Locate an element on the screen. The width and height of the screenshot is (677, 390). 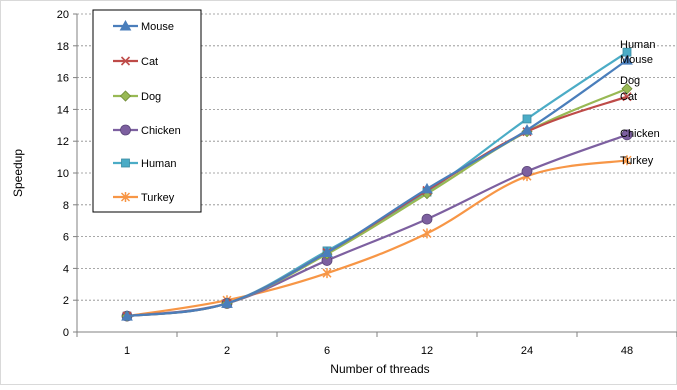
data-point-cat is located at coordinates (627, 97).